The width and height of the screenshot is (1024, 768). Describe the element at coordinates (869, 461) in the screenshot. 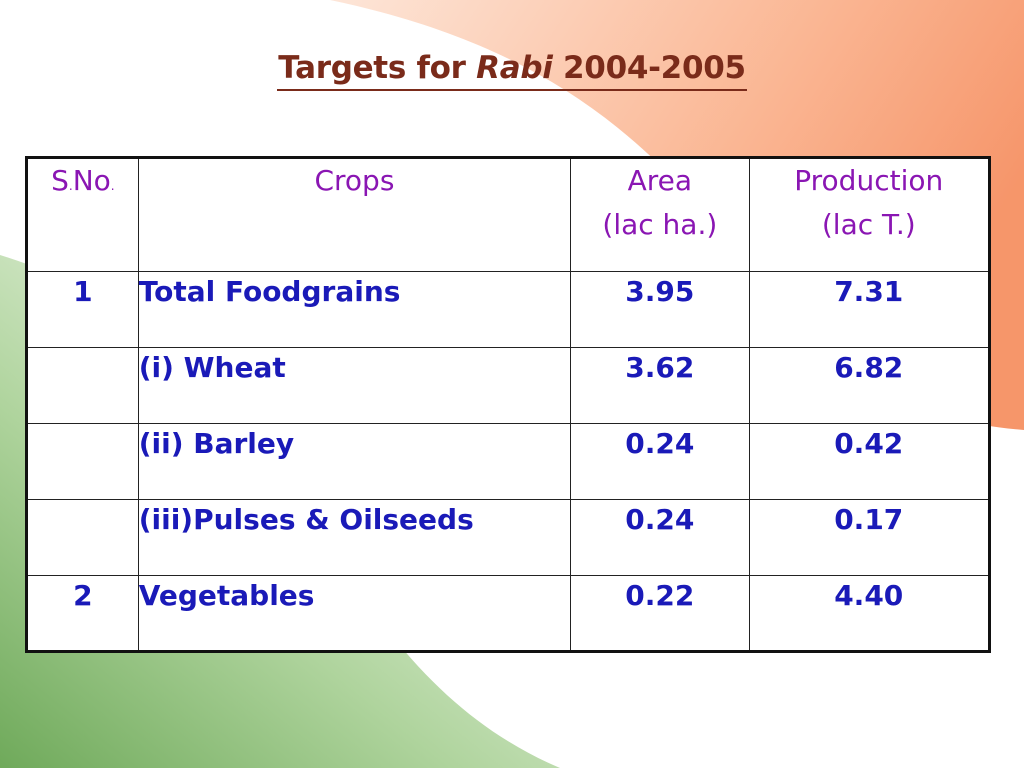

I see `cell-production: 0.42` at that location.